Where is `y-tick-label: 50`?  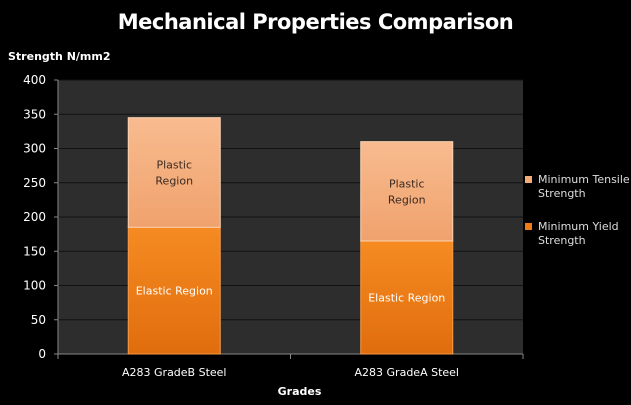 y-tick-label: 50 is located at coordinates (38, 320).